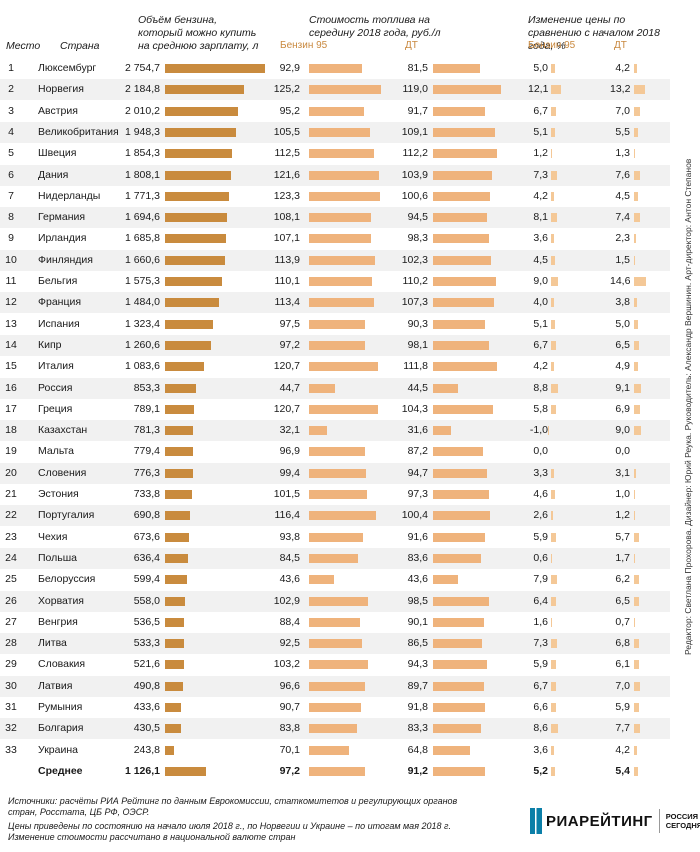  Describe the element at coordinates (289, 728) in the screenshot. I see `b95-price-value: 83,8` at that location.